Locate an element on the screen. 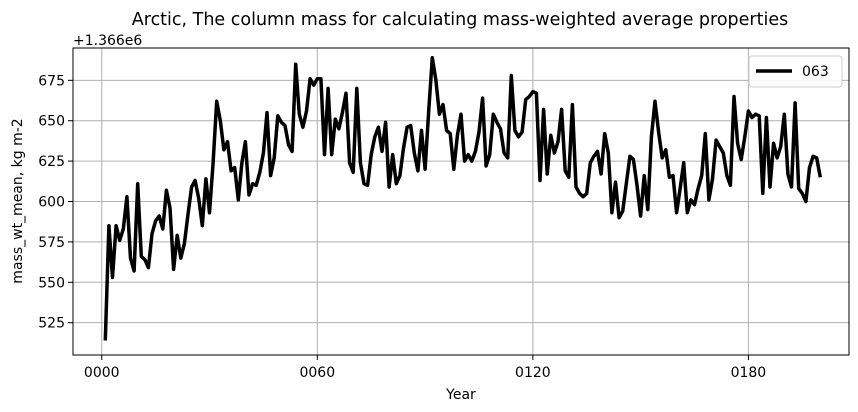 The image size is (858, 412). y-tick-label: 575 is located at coordinates (51, 243).